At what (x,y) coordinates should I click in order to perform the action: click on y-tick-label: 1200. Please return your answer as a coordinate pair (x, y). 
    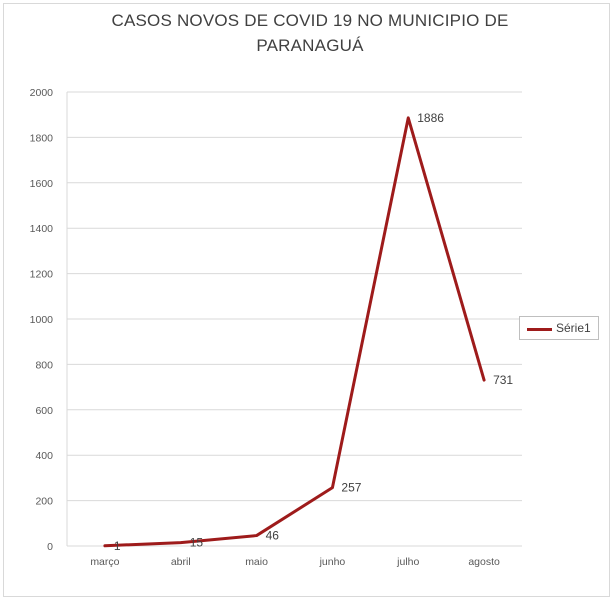
    Looking at the image, I should click on (42, 275).